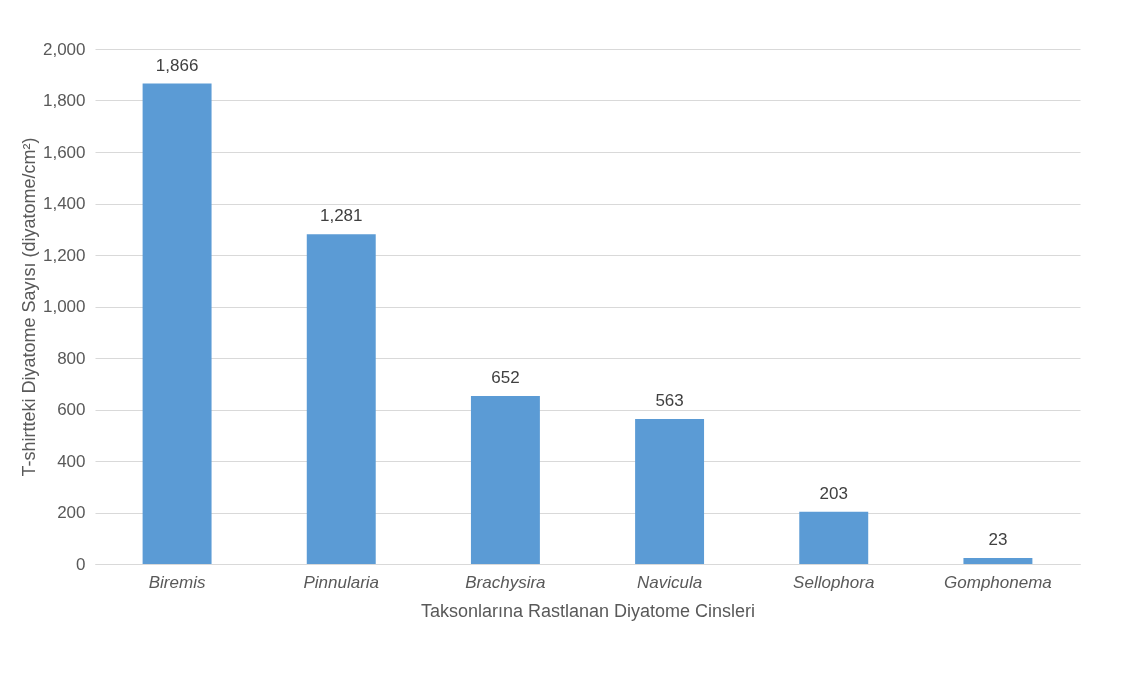 The width and height of the screenshot is (1135, 676). I want to click on y-tick-label: 600, so click(71, 409).